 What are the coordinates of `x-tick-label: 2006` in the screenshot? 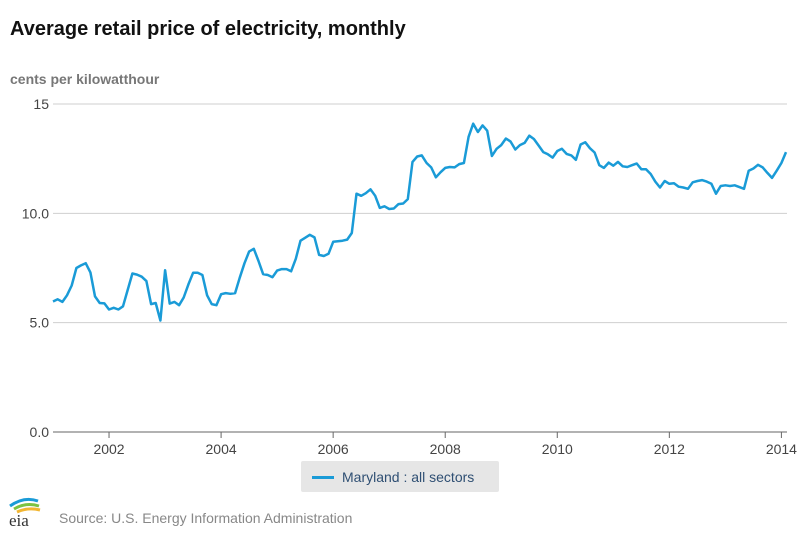 It's located at (333, 449).